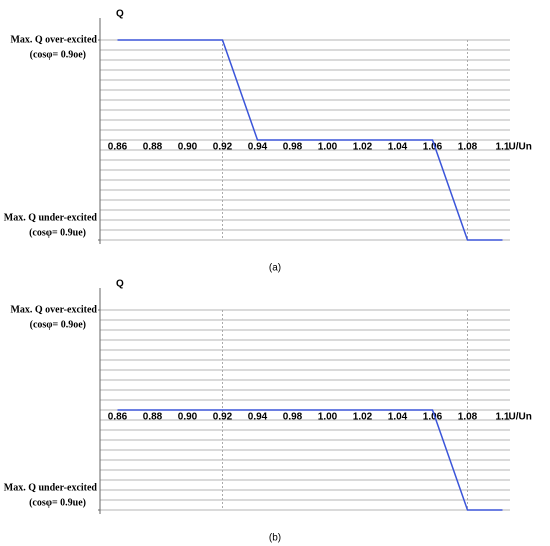 Image resolution: width=550 pixels, height=546 pixels. I want to click on caption: (a), so click(275, 268).